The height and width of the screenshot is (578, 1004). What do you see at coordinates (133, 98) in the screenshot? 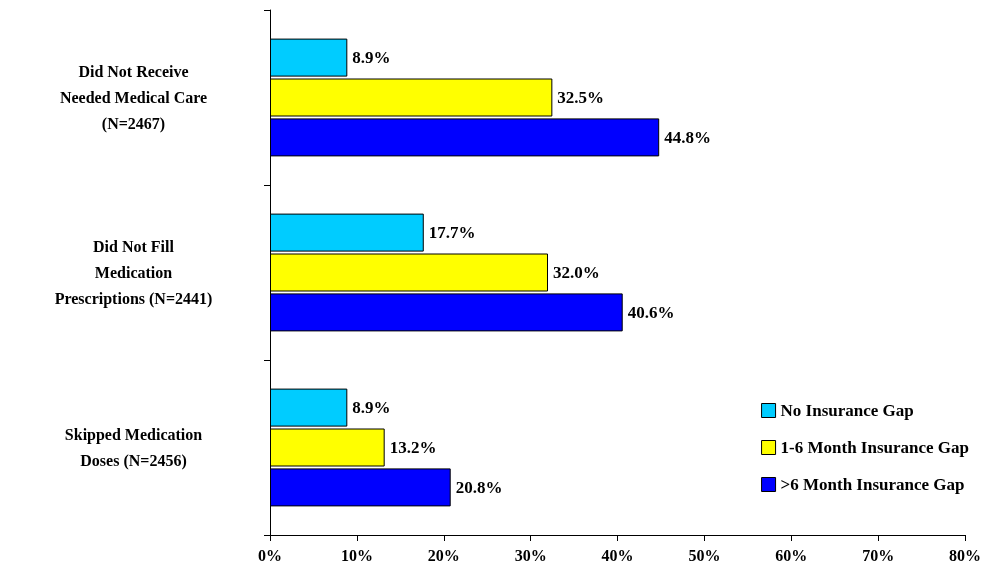
I see `y-tick-label: Did Not Receive Needed Medical Care (N=2467)` at bounding box center [133, 98].